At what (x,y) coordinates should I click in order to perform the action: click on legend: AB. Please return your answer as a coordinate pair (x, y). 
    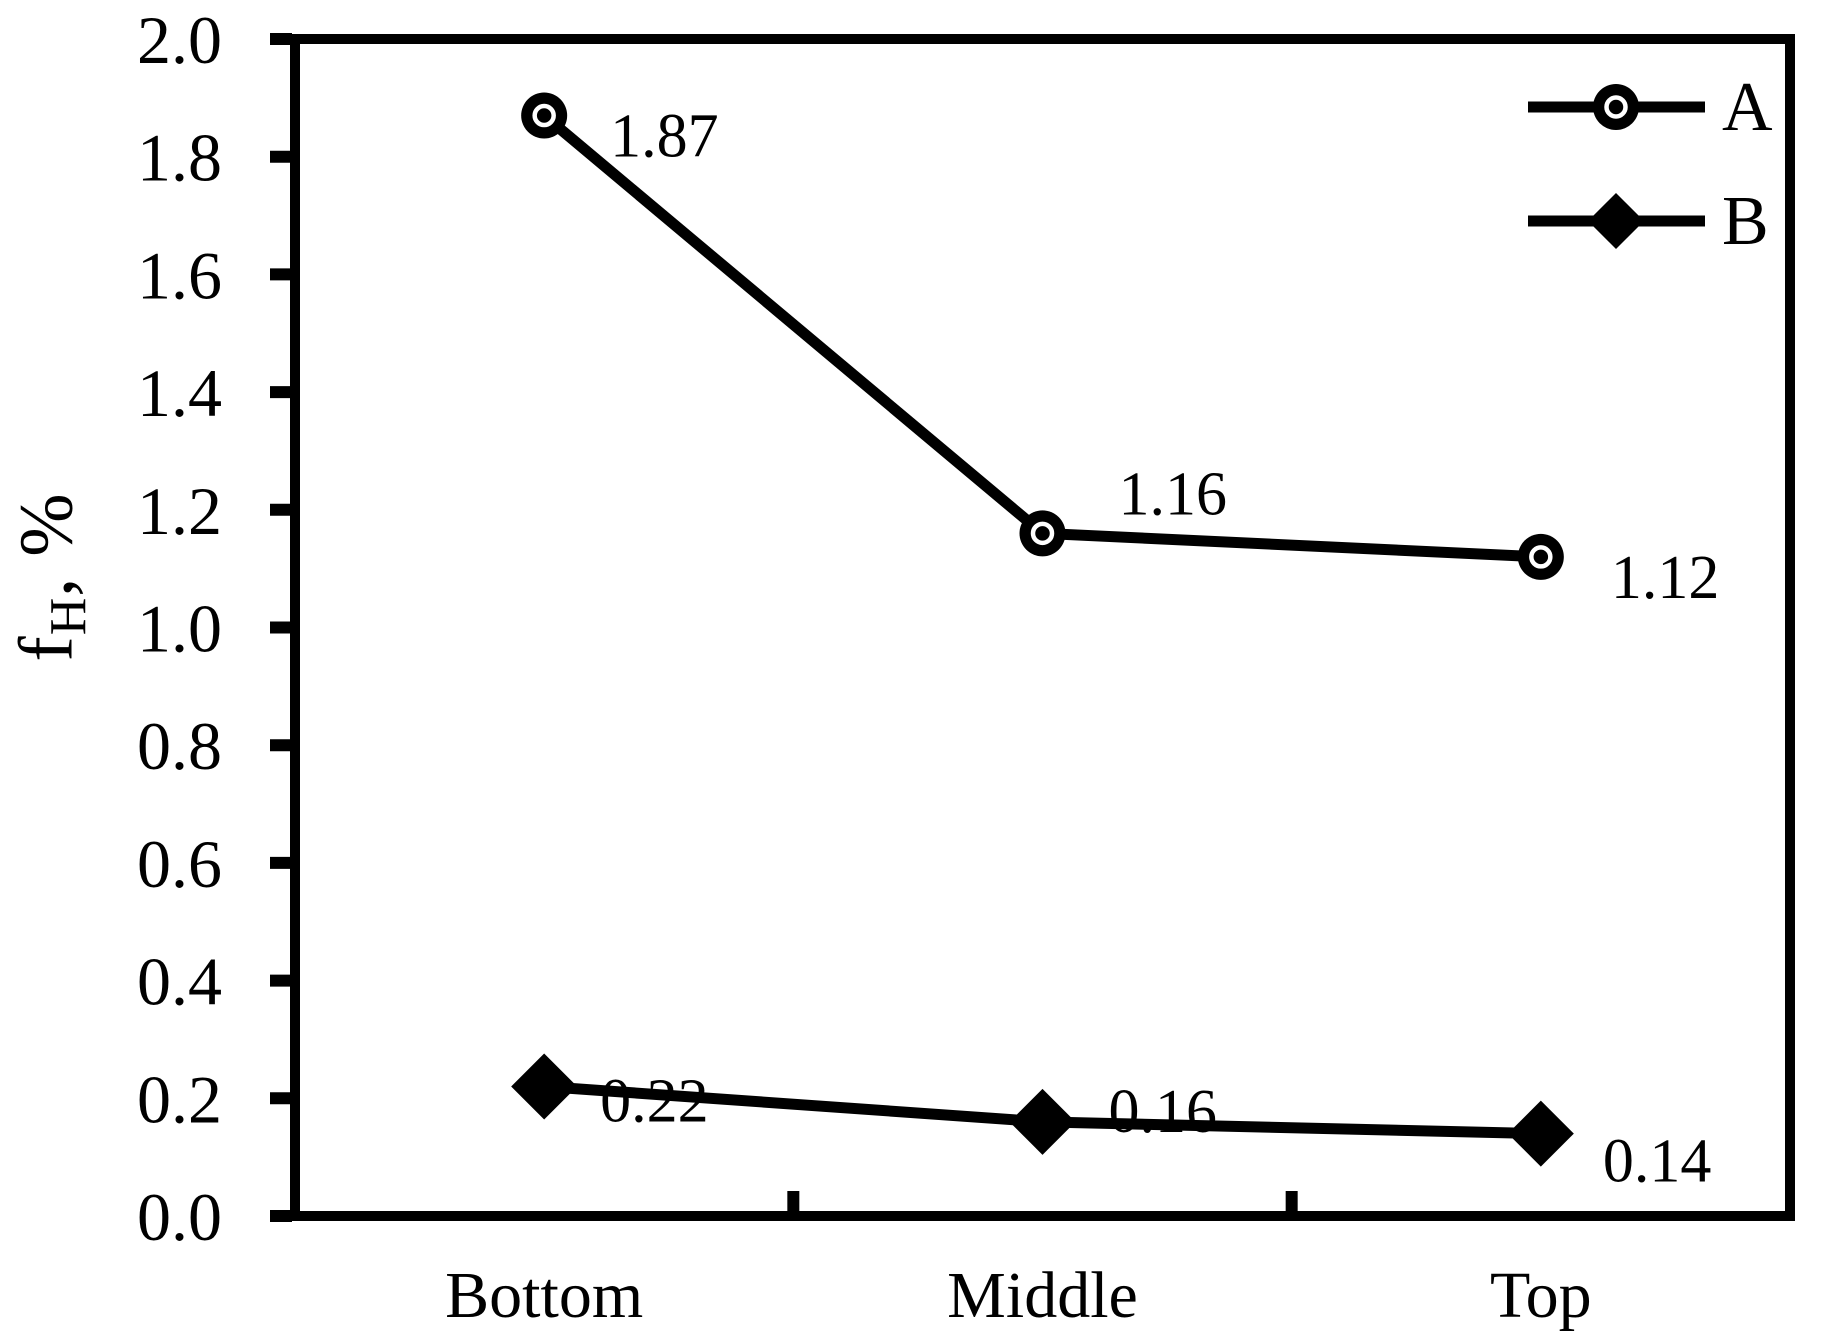
    Looking at the image, I should click on (1650, 164).